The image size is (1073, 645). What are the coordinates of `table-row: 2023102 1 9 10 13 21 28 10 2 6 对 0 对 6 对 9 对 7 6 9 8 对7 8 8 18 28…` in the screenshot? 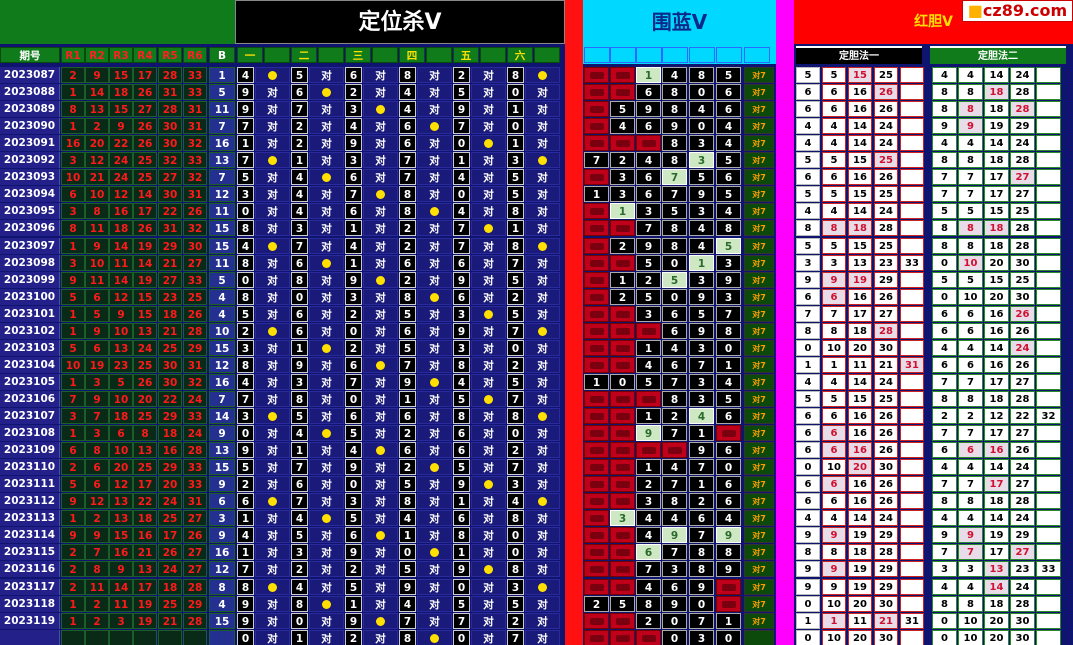 It's located at (536, 331).